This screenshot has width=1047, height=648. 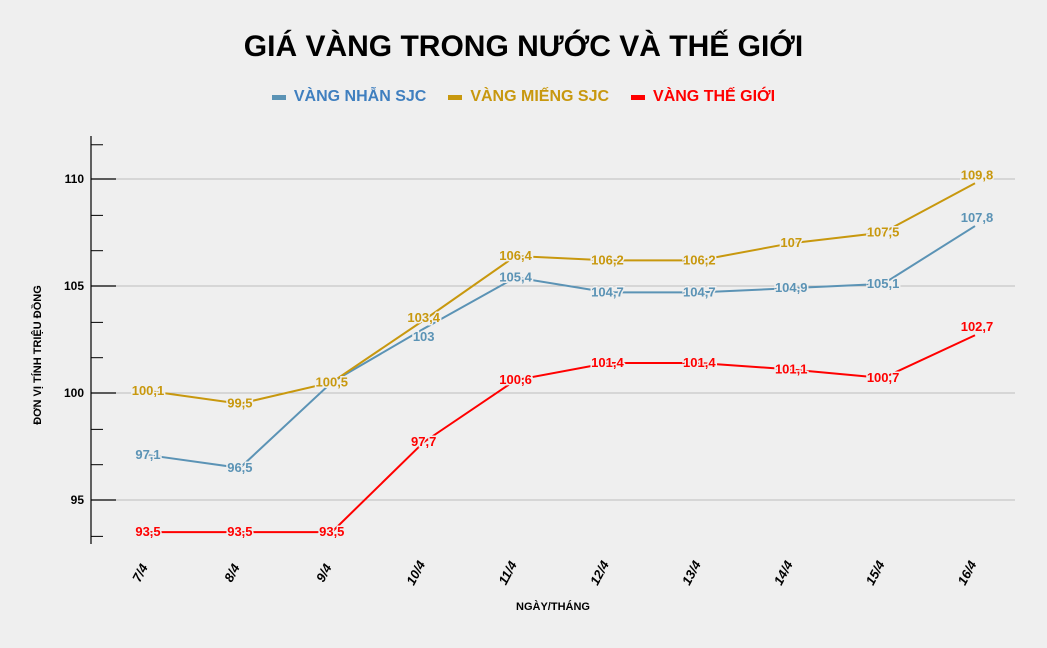 What do you see at coordinates (523, 46) in the screenshot?
I see `chart-title: GIÁ VÀNG TRONG NƯỚC VÀ THẾ GIỚI` at bounding box center [523, 46].